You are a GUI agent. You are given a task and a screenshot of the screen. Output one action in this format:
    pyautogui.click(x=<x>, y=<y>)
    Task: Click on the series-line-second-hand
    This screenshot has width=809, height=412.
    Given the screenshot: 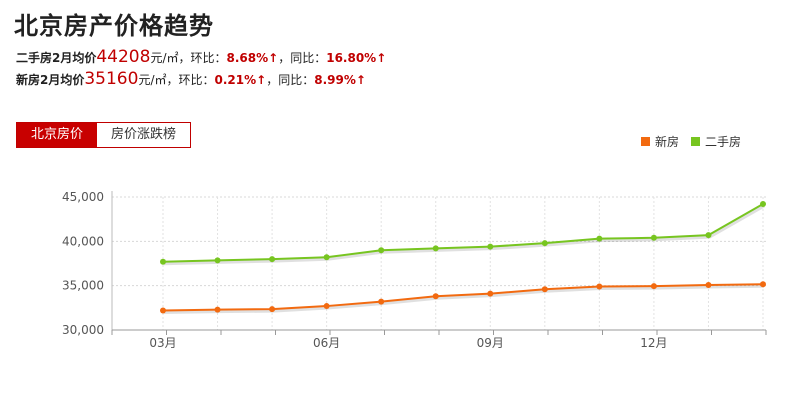 What is the action you would take?
    pyautogui.click(x=463, y=233)
    